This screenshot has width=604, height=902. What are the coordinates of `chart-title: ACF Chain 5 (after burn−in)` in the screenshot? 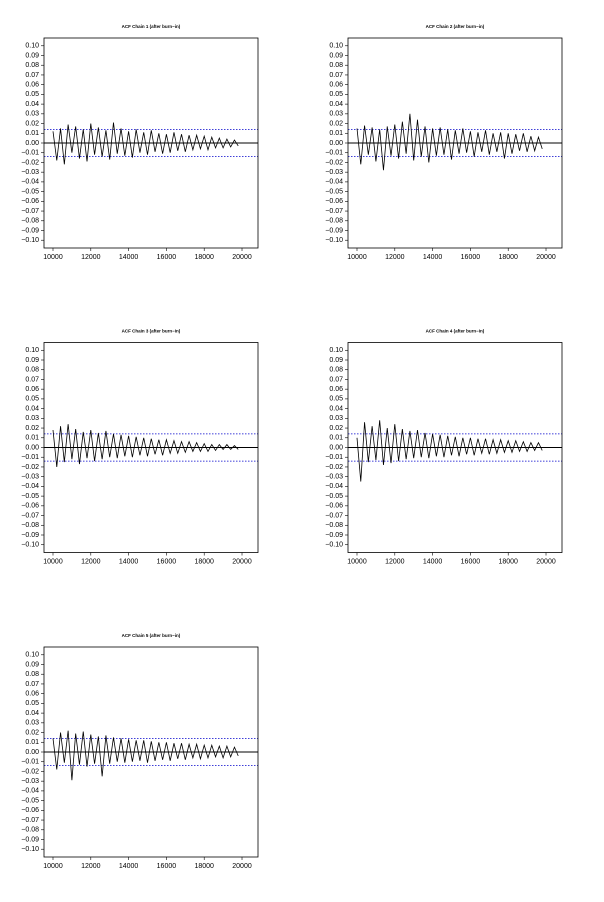 It's located at (151, 635).